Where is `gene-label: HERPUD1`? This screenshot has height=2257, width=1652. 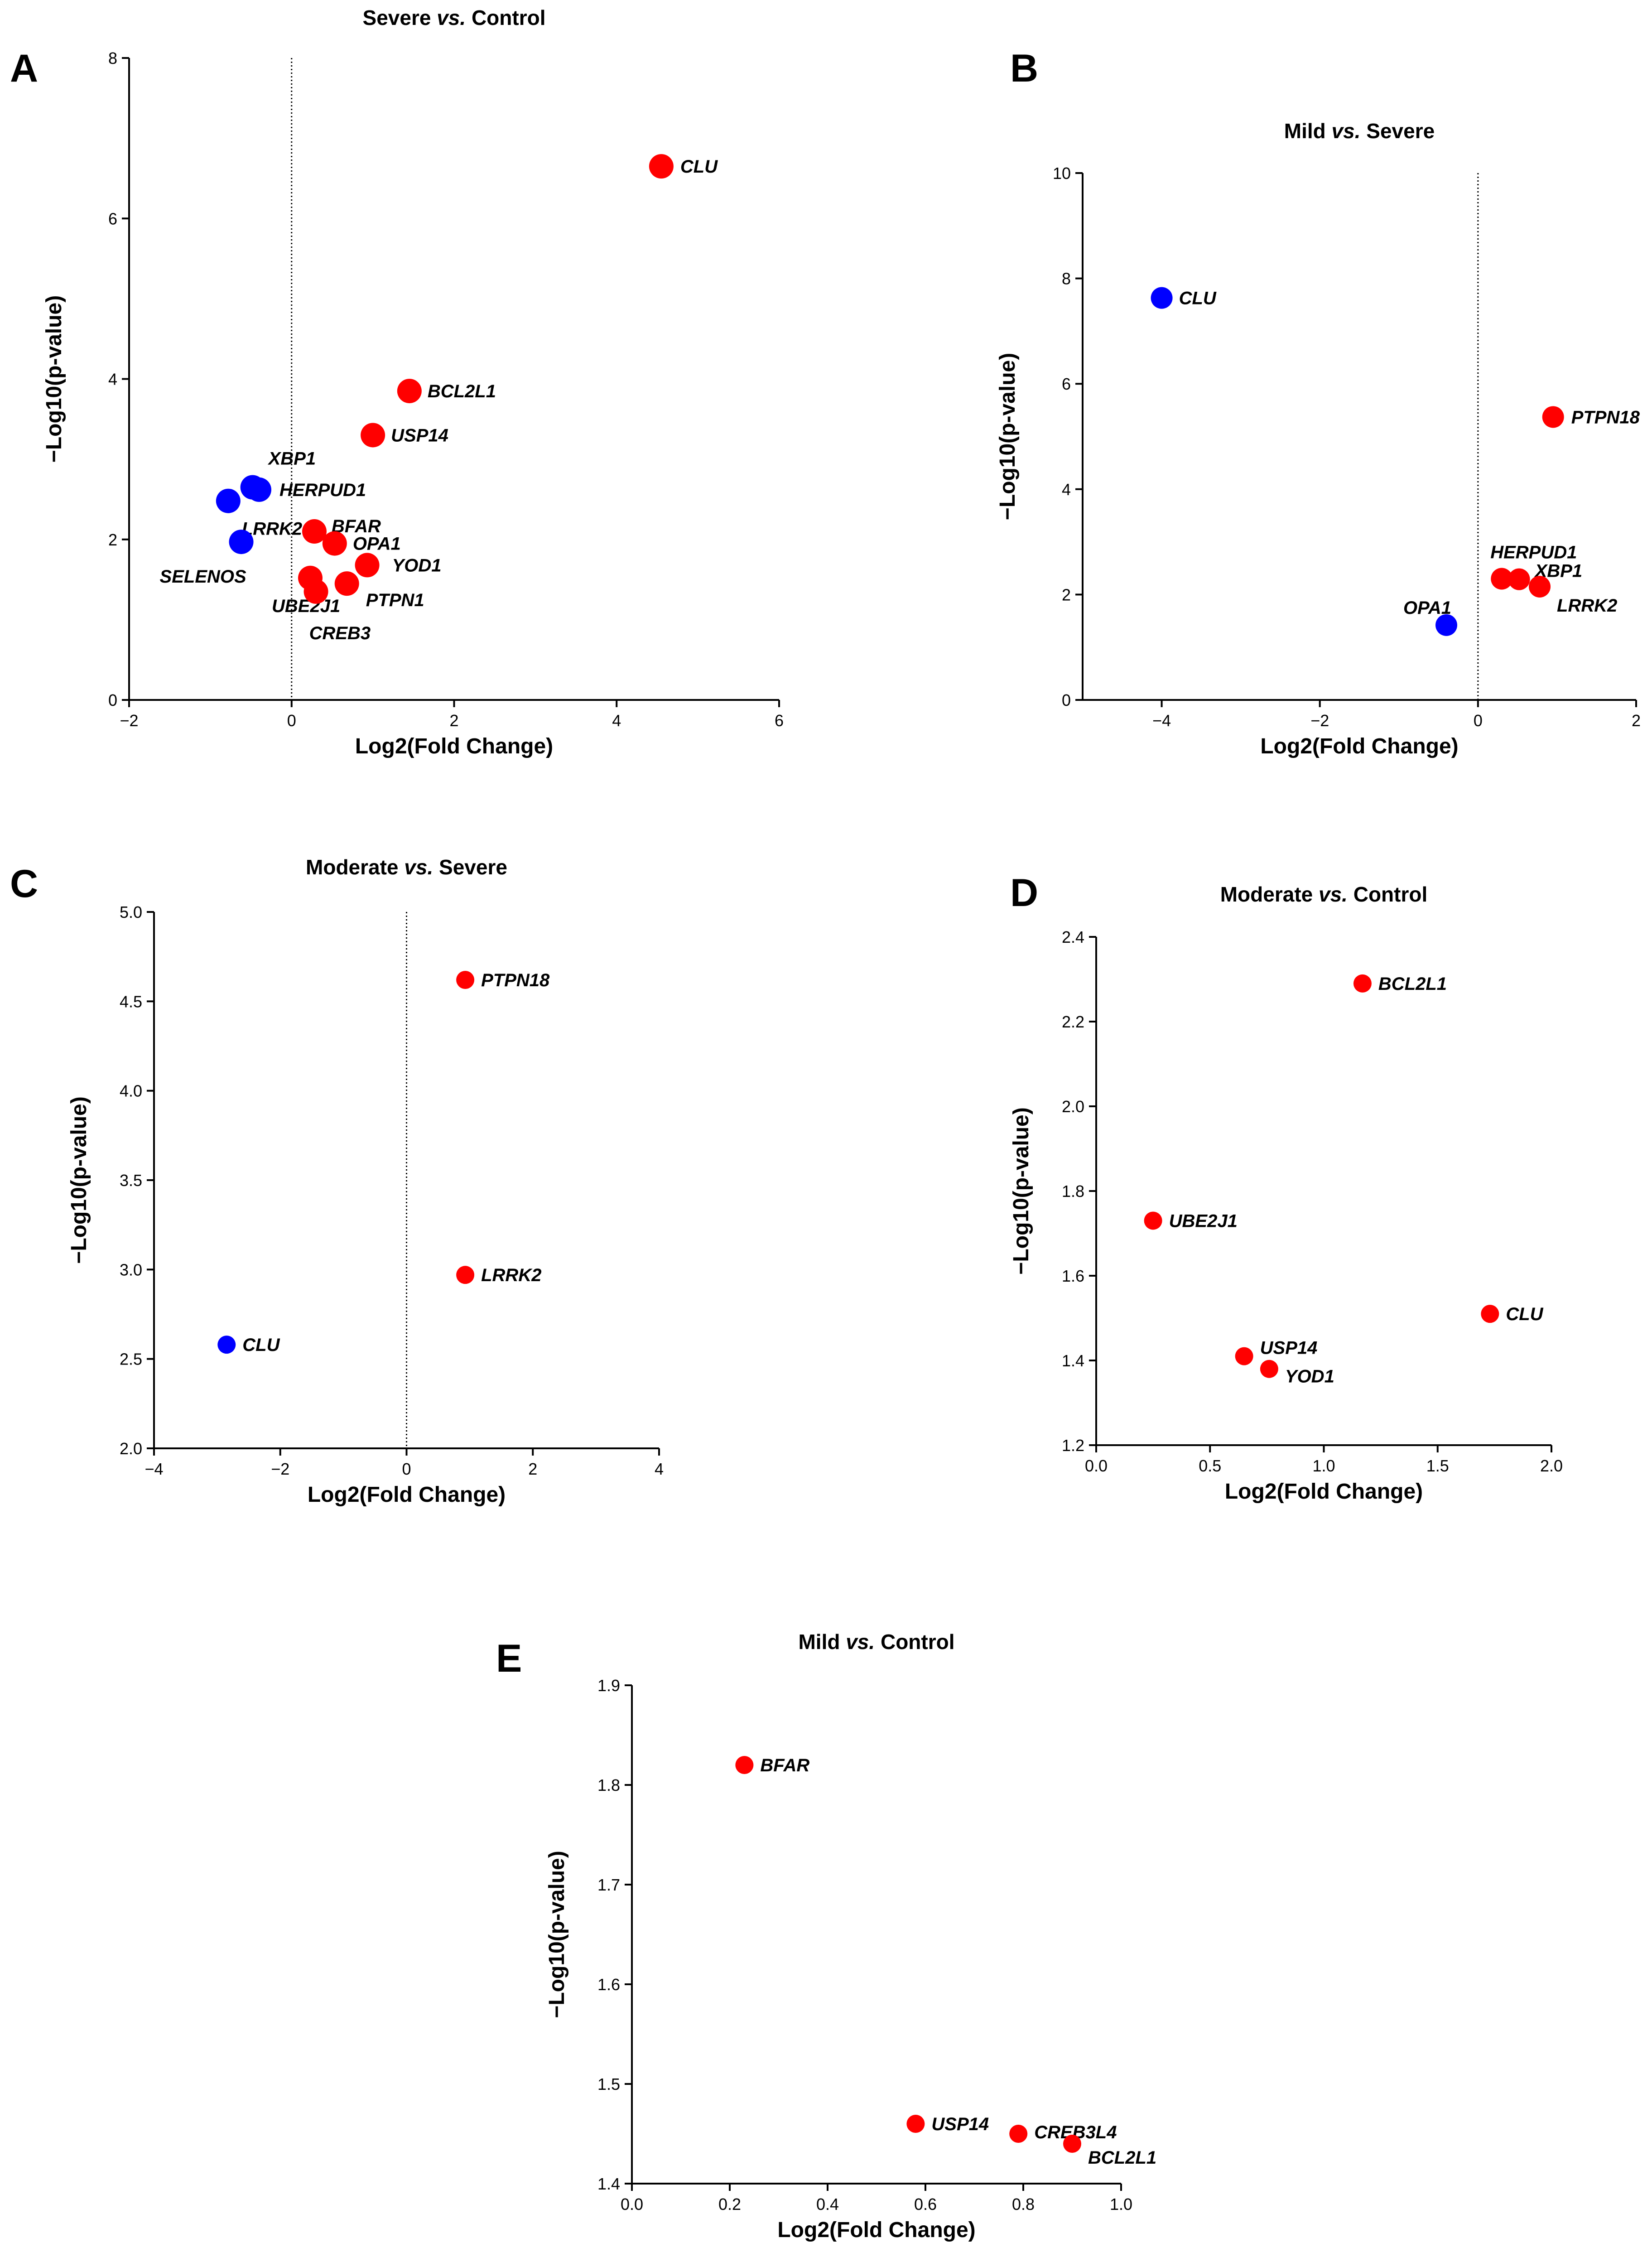 gene-label: HERPUD1 is located at coordinates (323, 490).